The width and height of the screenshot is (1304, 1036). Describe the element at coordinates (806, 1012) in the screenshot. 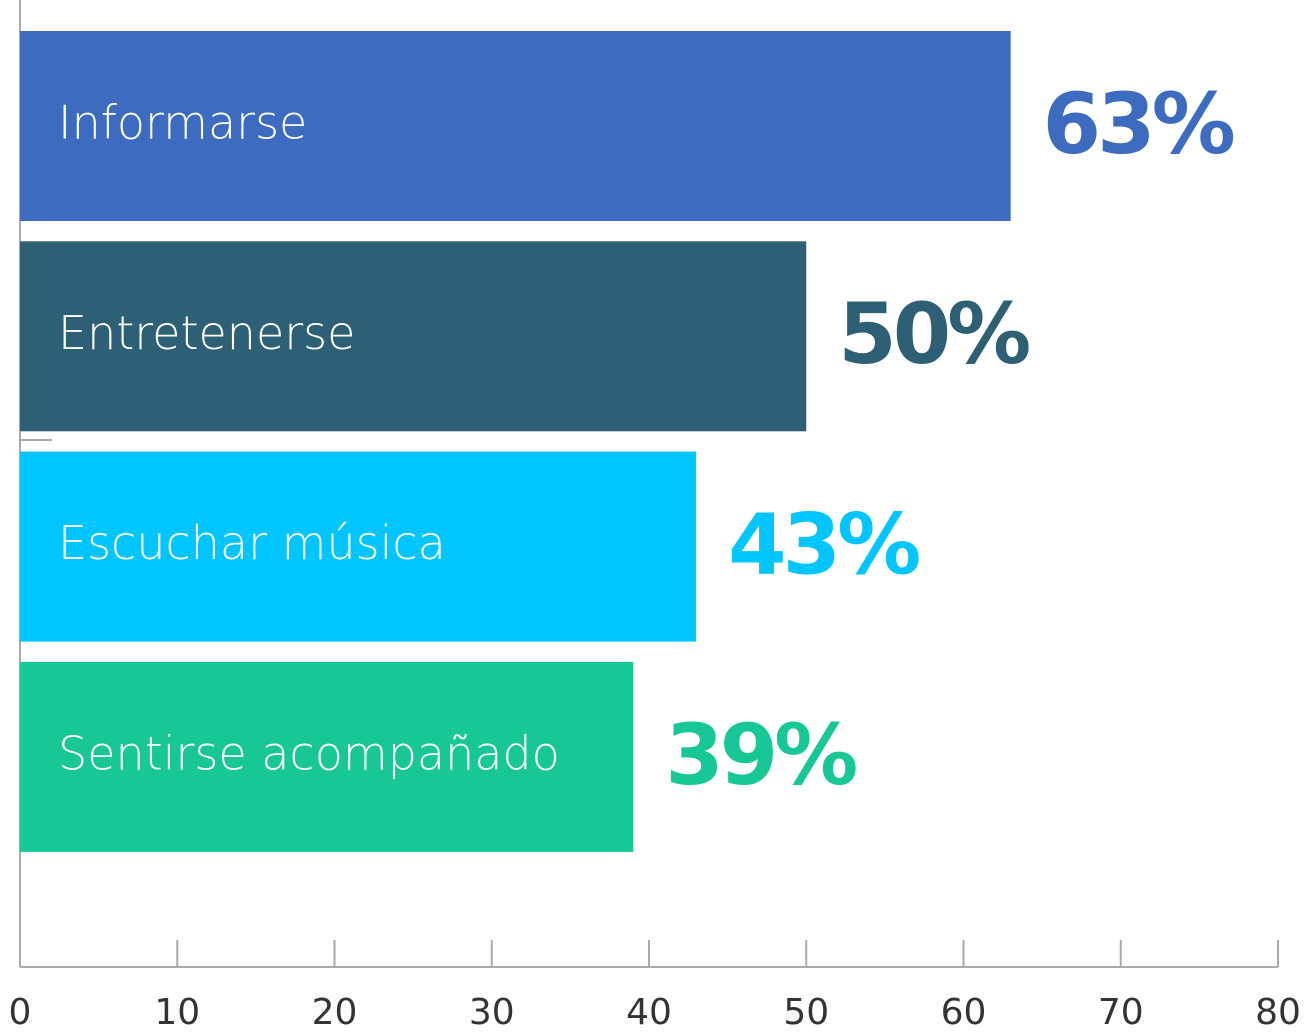

I see `x-tick-label: 50` at that location.